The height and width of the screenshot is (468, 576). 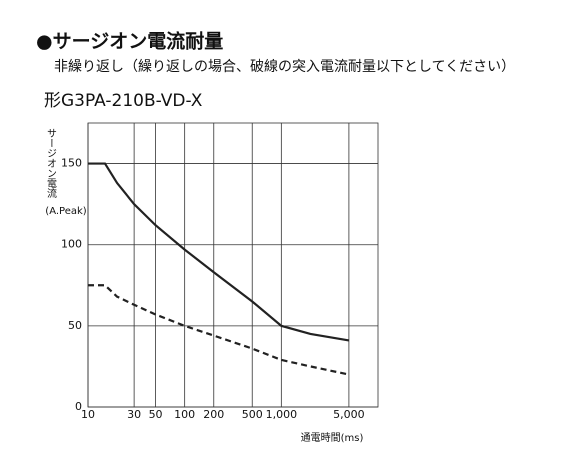 I want to click on x-tick-label: 200, so click(x=213, y=414).